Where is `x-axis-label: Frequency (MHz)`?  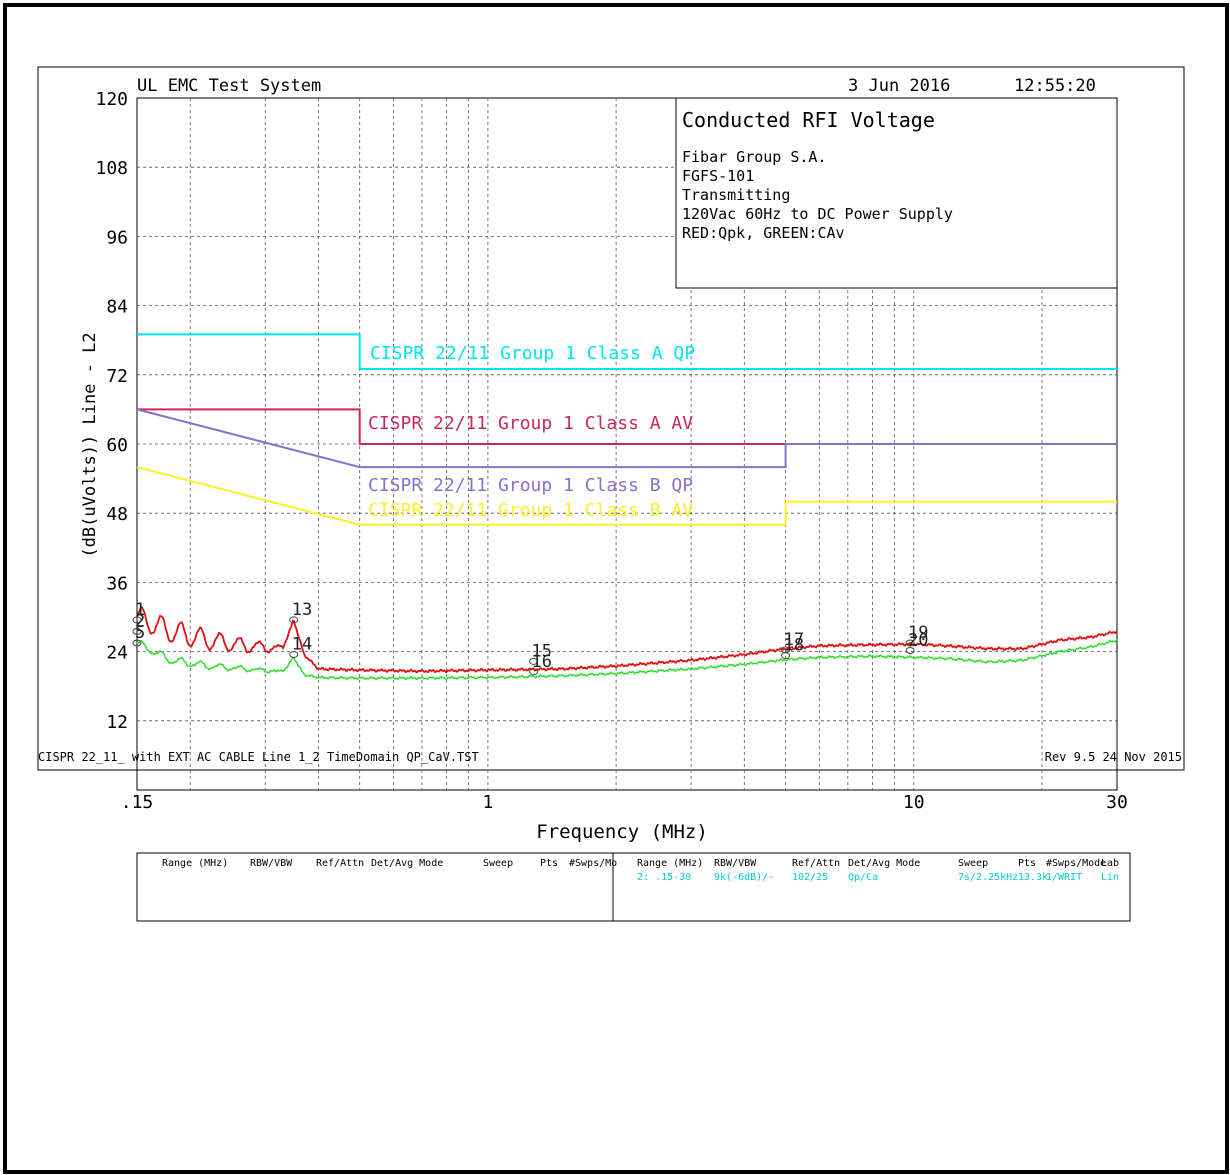 x-axis-label: Frequency (MHz) is located at coordinates (622, 832).